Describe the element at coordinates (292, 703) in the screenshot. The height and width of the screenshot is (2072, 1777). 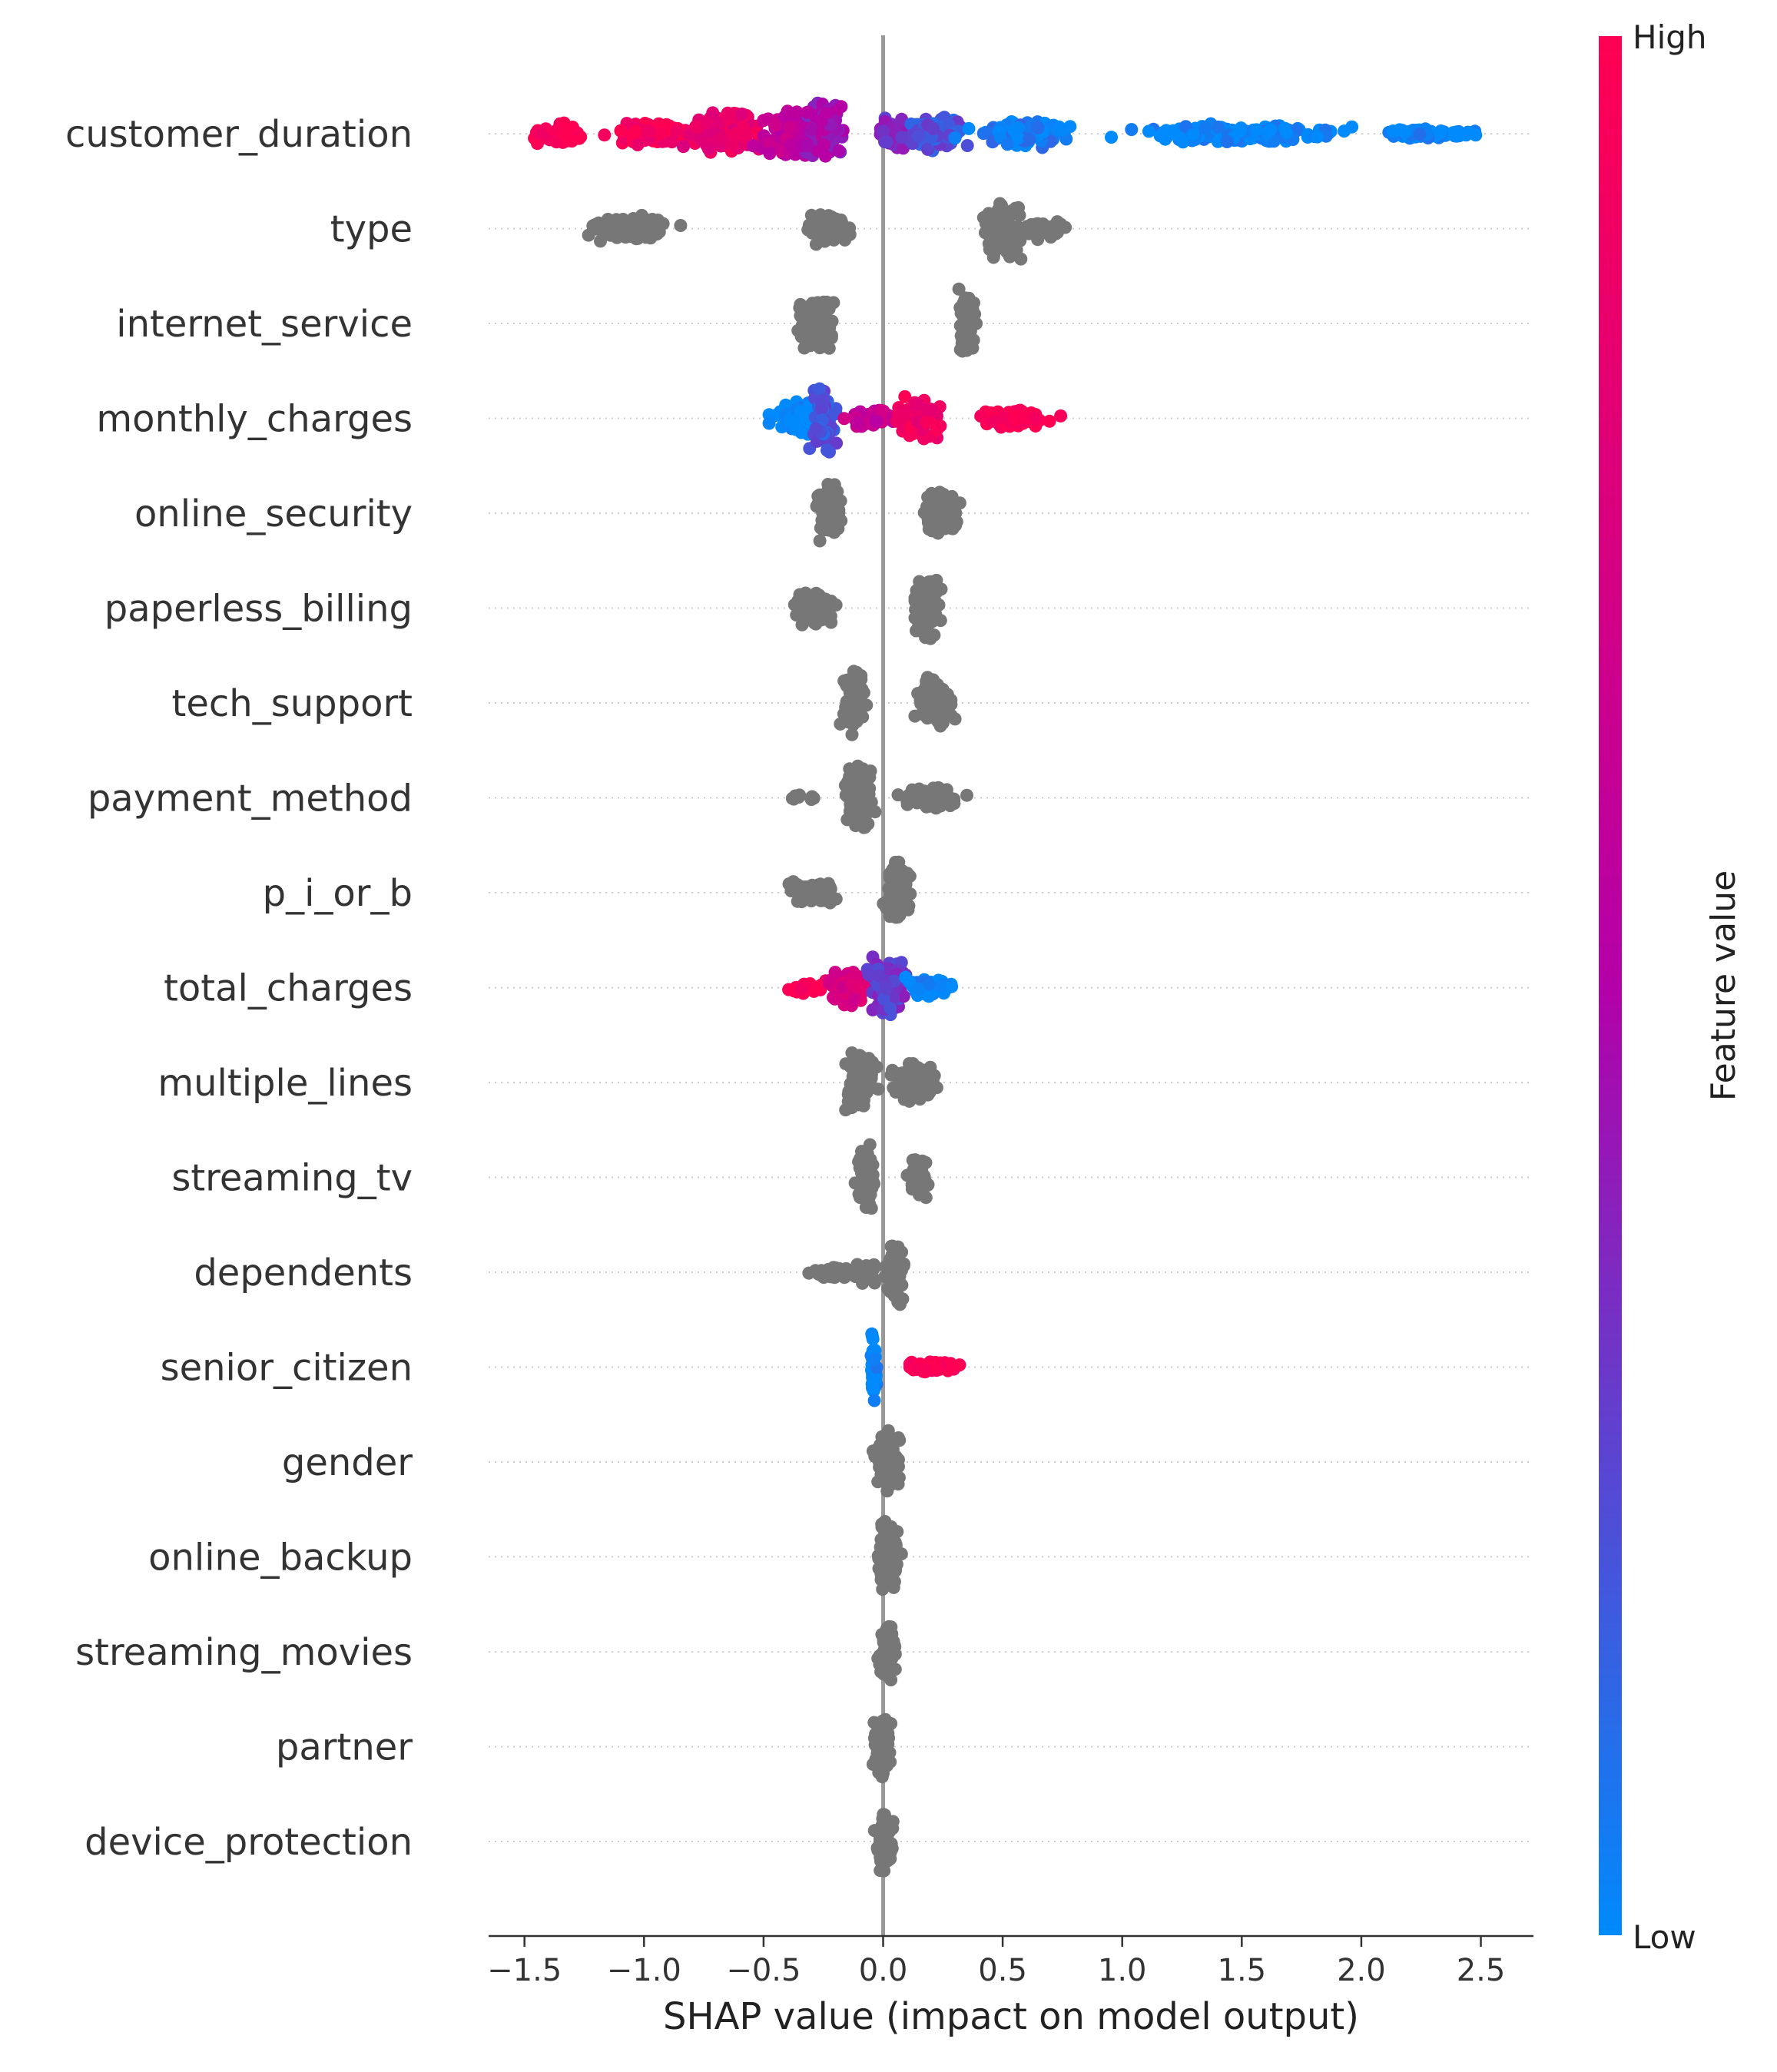
I see `feature-label: tech_support` at that location.